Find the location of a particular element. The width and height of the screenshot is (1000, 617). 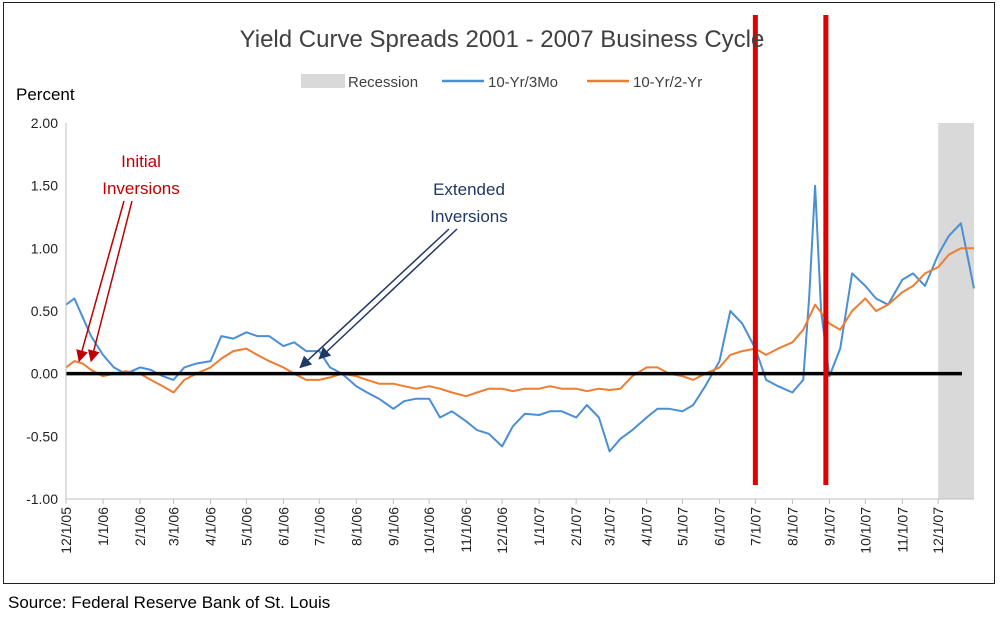

x-tick-label: 8/1/06 is located at coordinates (356, 526).